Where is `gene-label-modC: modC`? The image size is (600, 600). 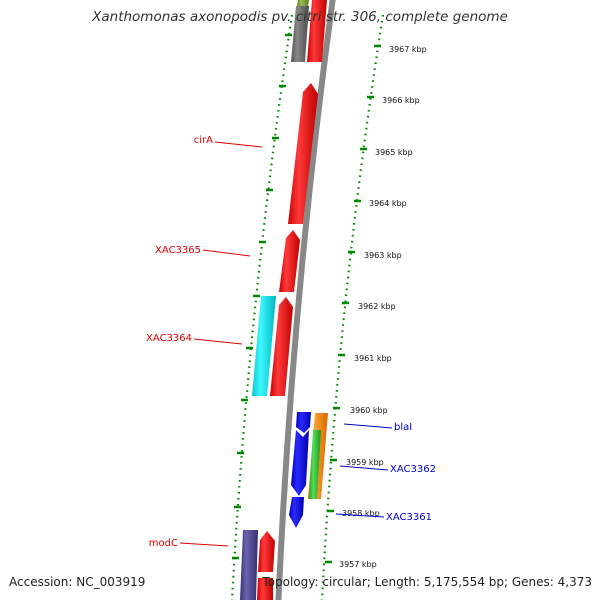 gene-label-modC: modC is located at coordinates (163, 543).